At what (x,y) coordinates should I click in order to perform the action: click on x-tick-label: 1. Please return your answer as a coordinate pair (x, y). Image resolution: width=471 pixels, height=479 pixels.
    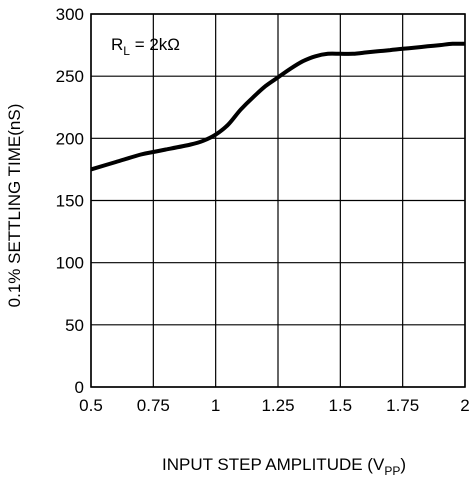
    Looking at the image, I should click on (215, 405).